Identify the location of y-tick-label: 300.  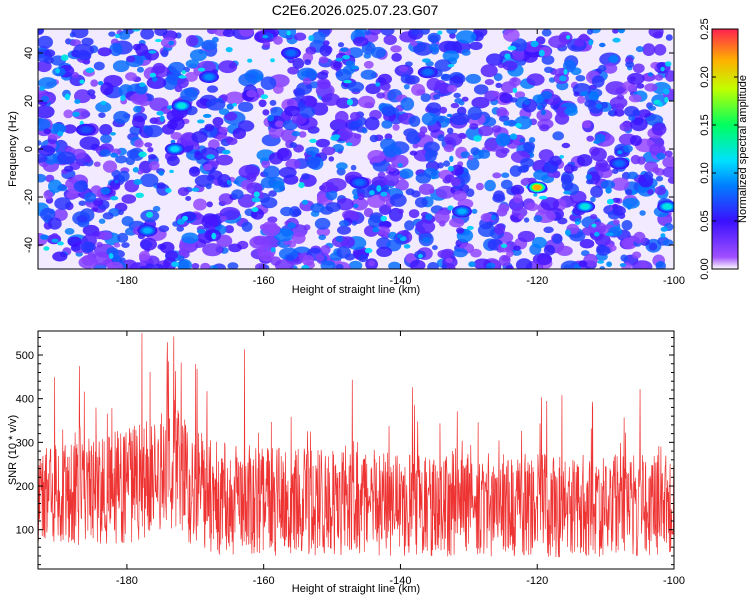
(25, 443).